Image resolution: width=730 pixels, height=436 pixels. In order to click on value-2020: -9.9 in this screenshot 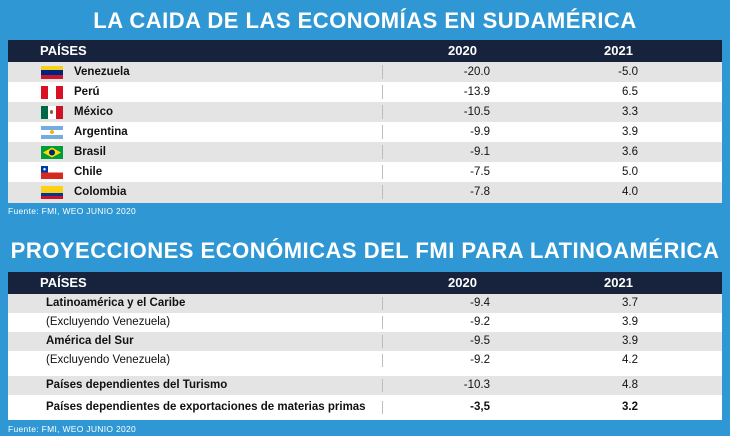, I will do `click(480, 132)`.